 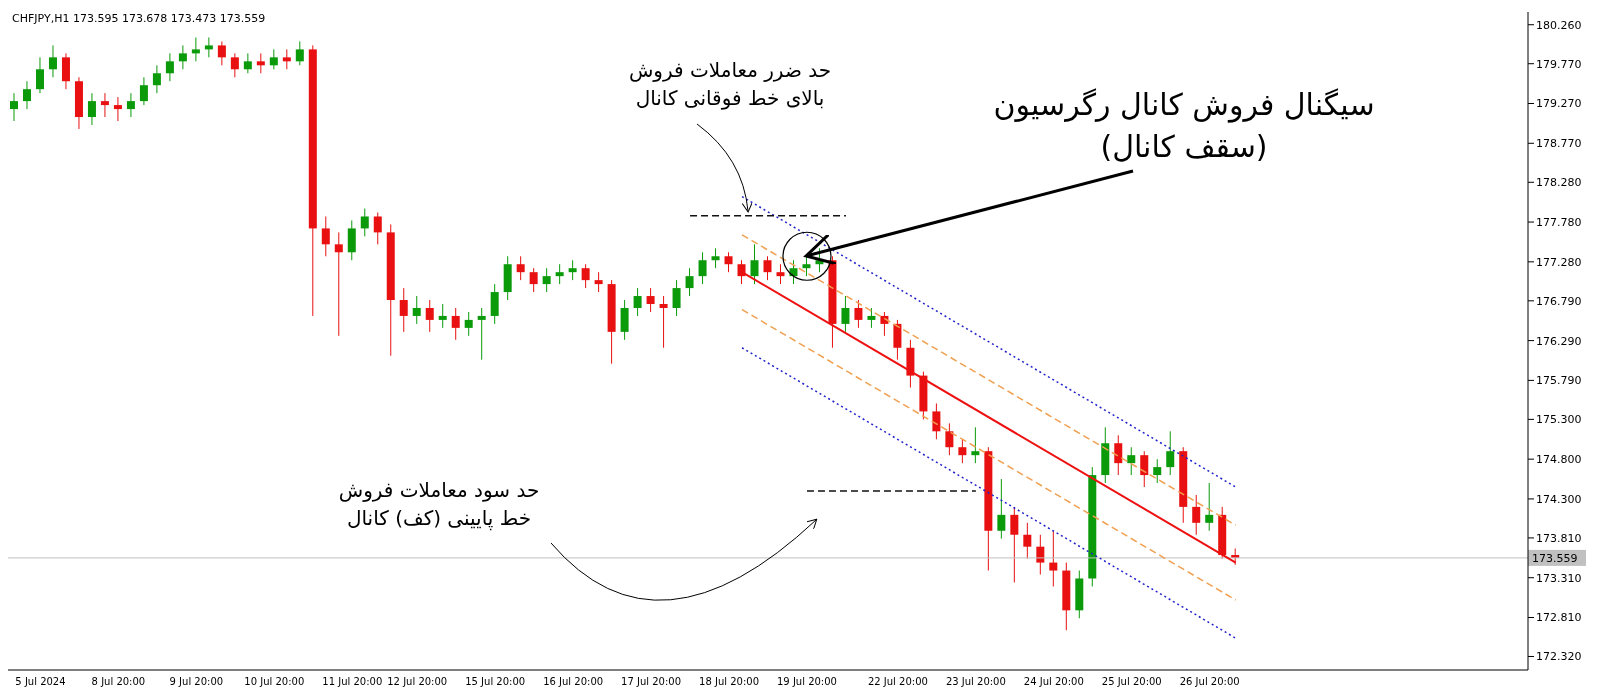 I want to click on y-tick-label: 172.320, so click(x=1559, y=657).